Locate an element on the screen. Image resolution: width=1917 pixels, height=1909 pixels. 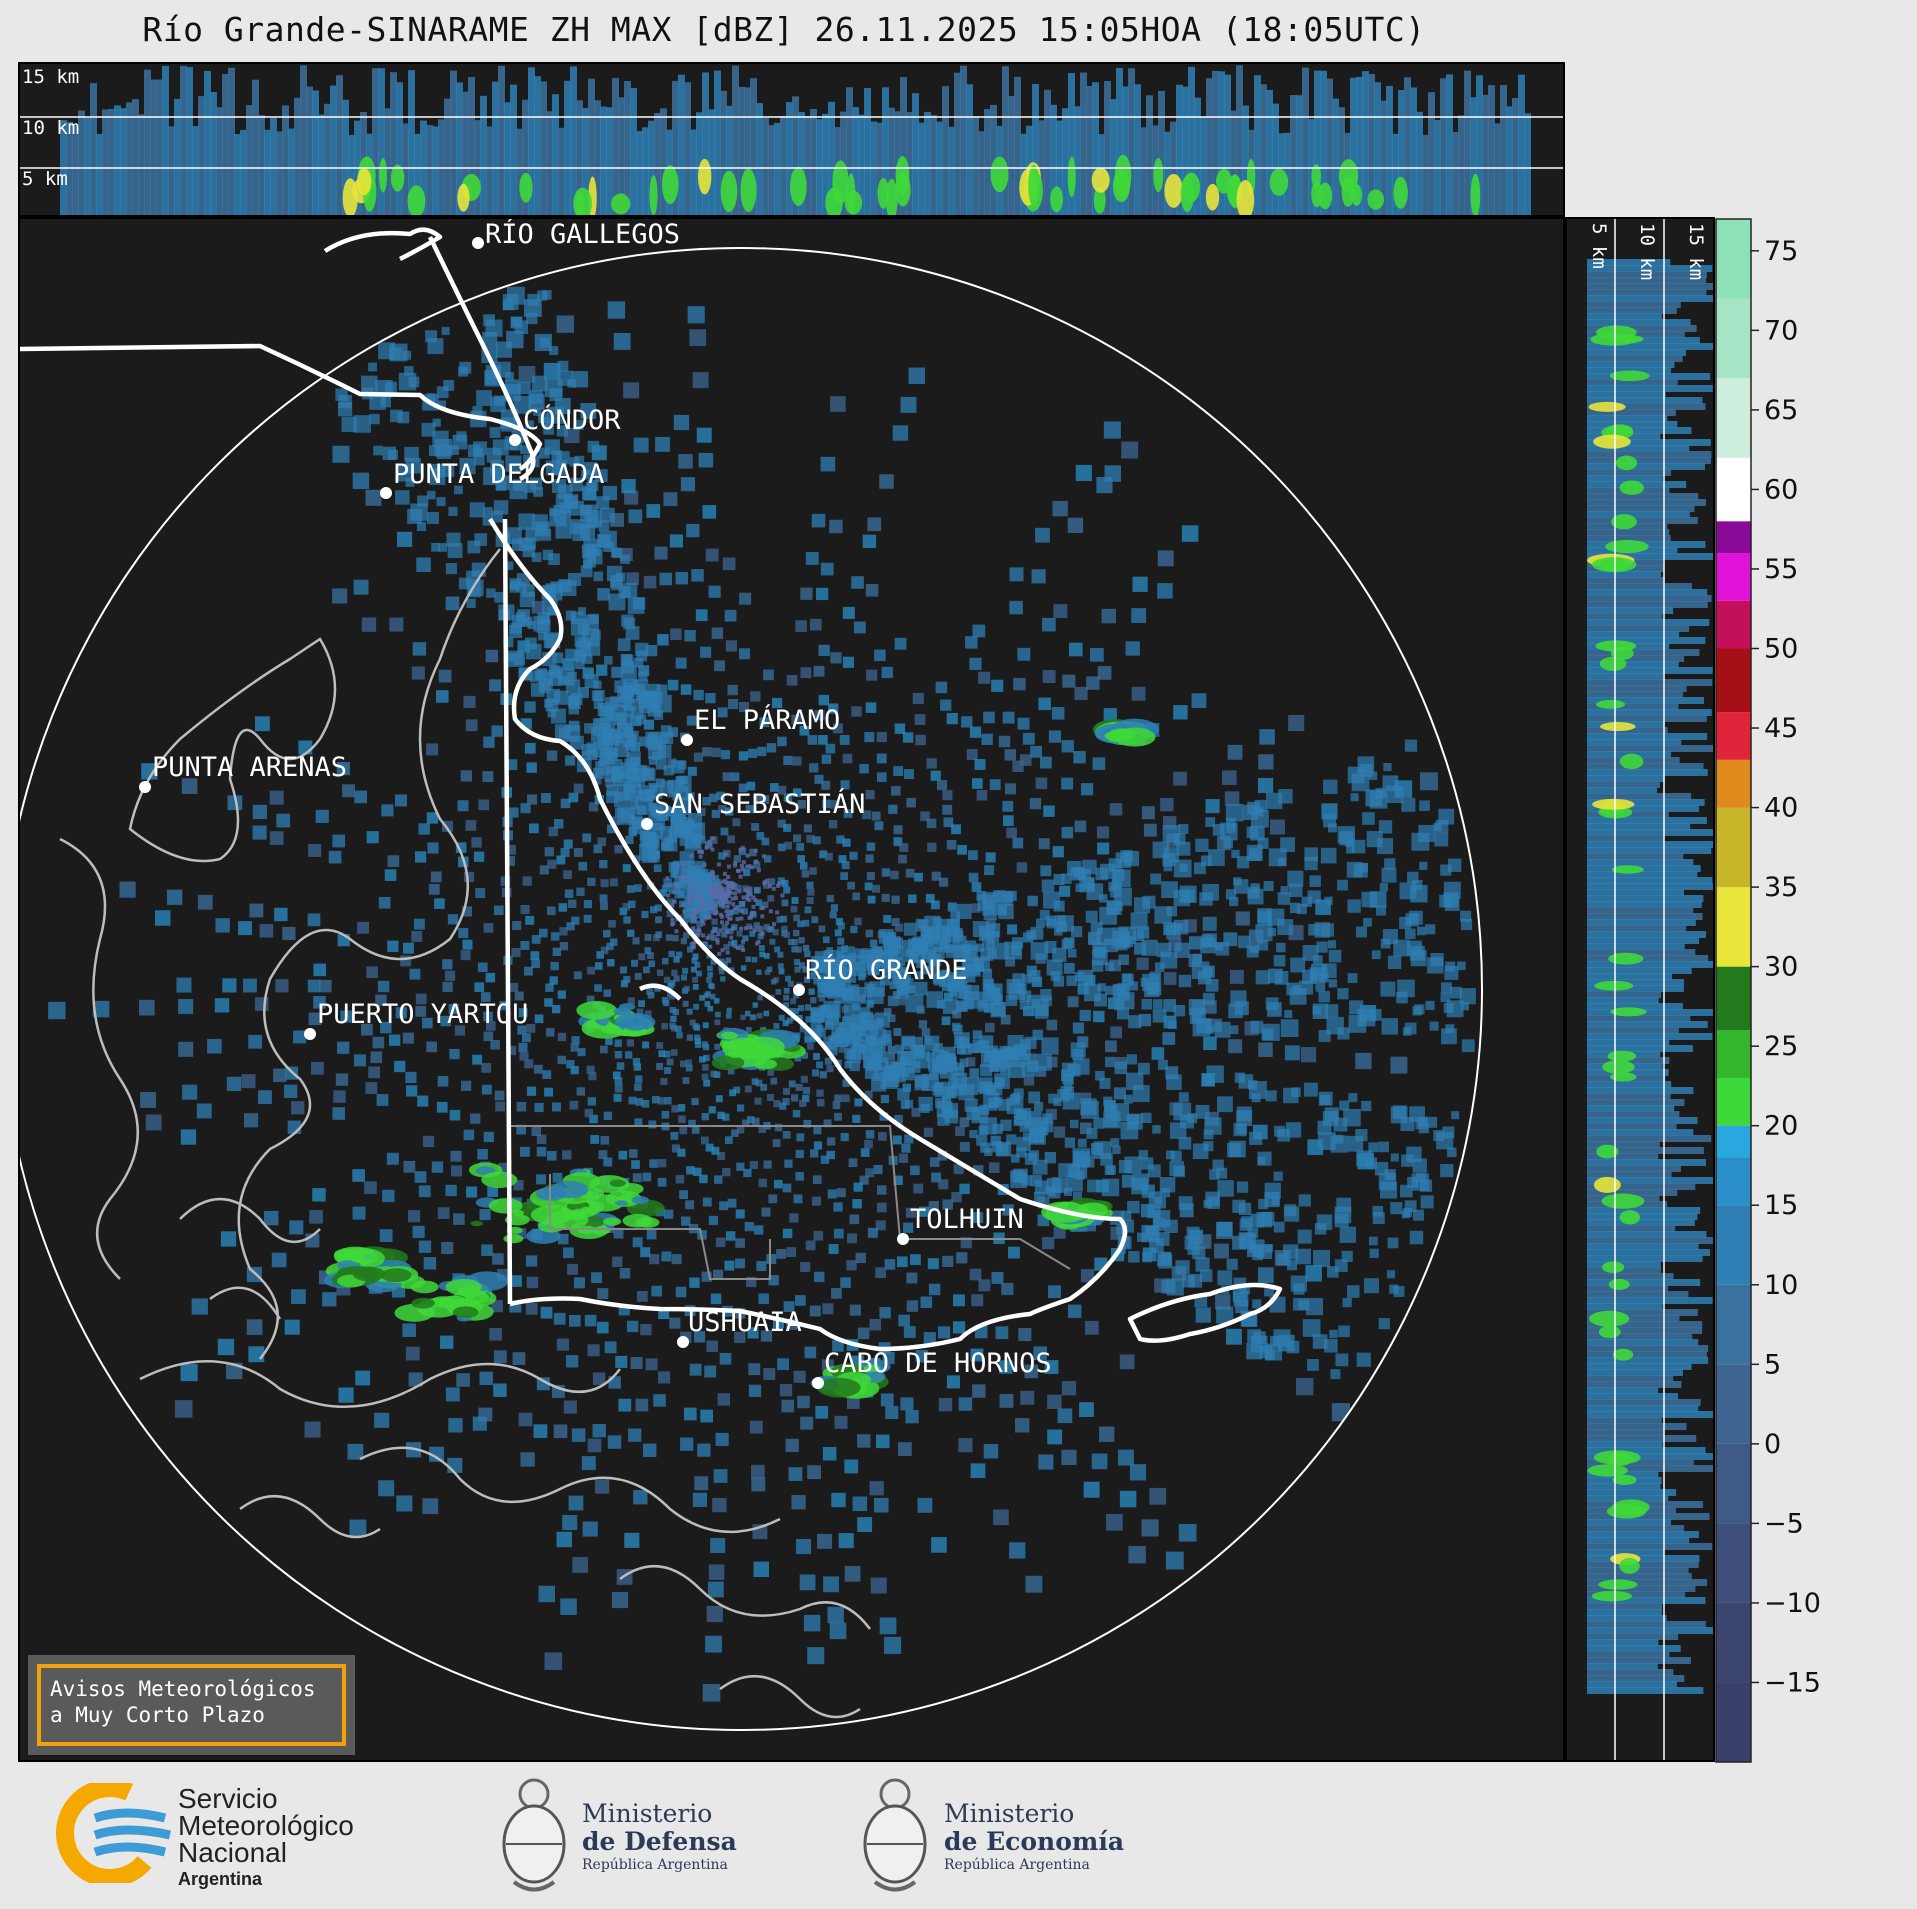
top-precip-echo is located at coordinates (891, 196).